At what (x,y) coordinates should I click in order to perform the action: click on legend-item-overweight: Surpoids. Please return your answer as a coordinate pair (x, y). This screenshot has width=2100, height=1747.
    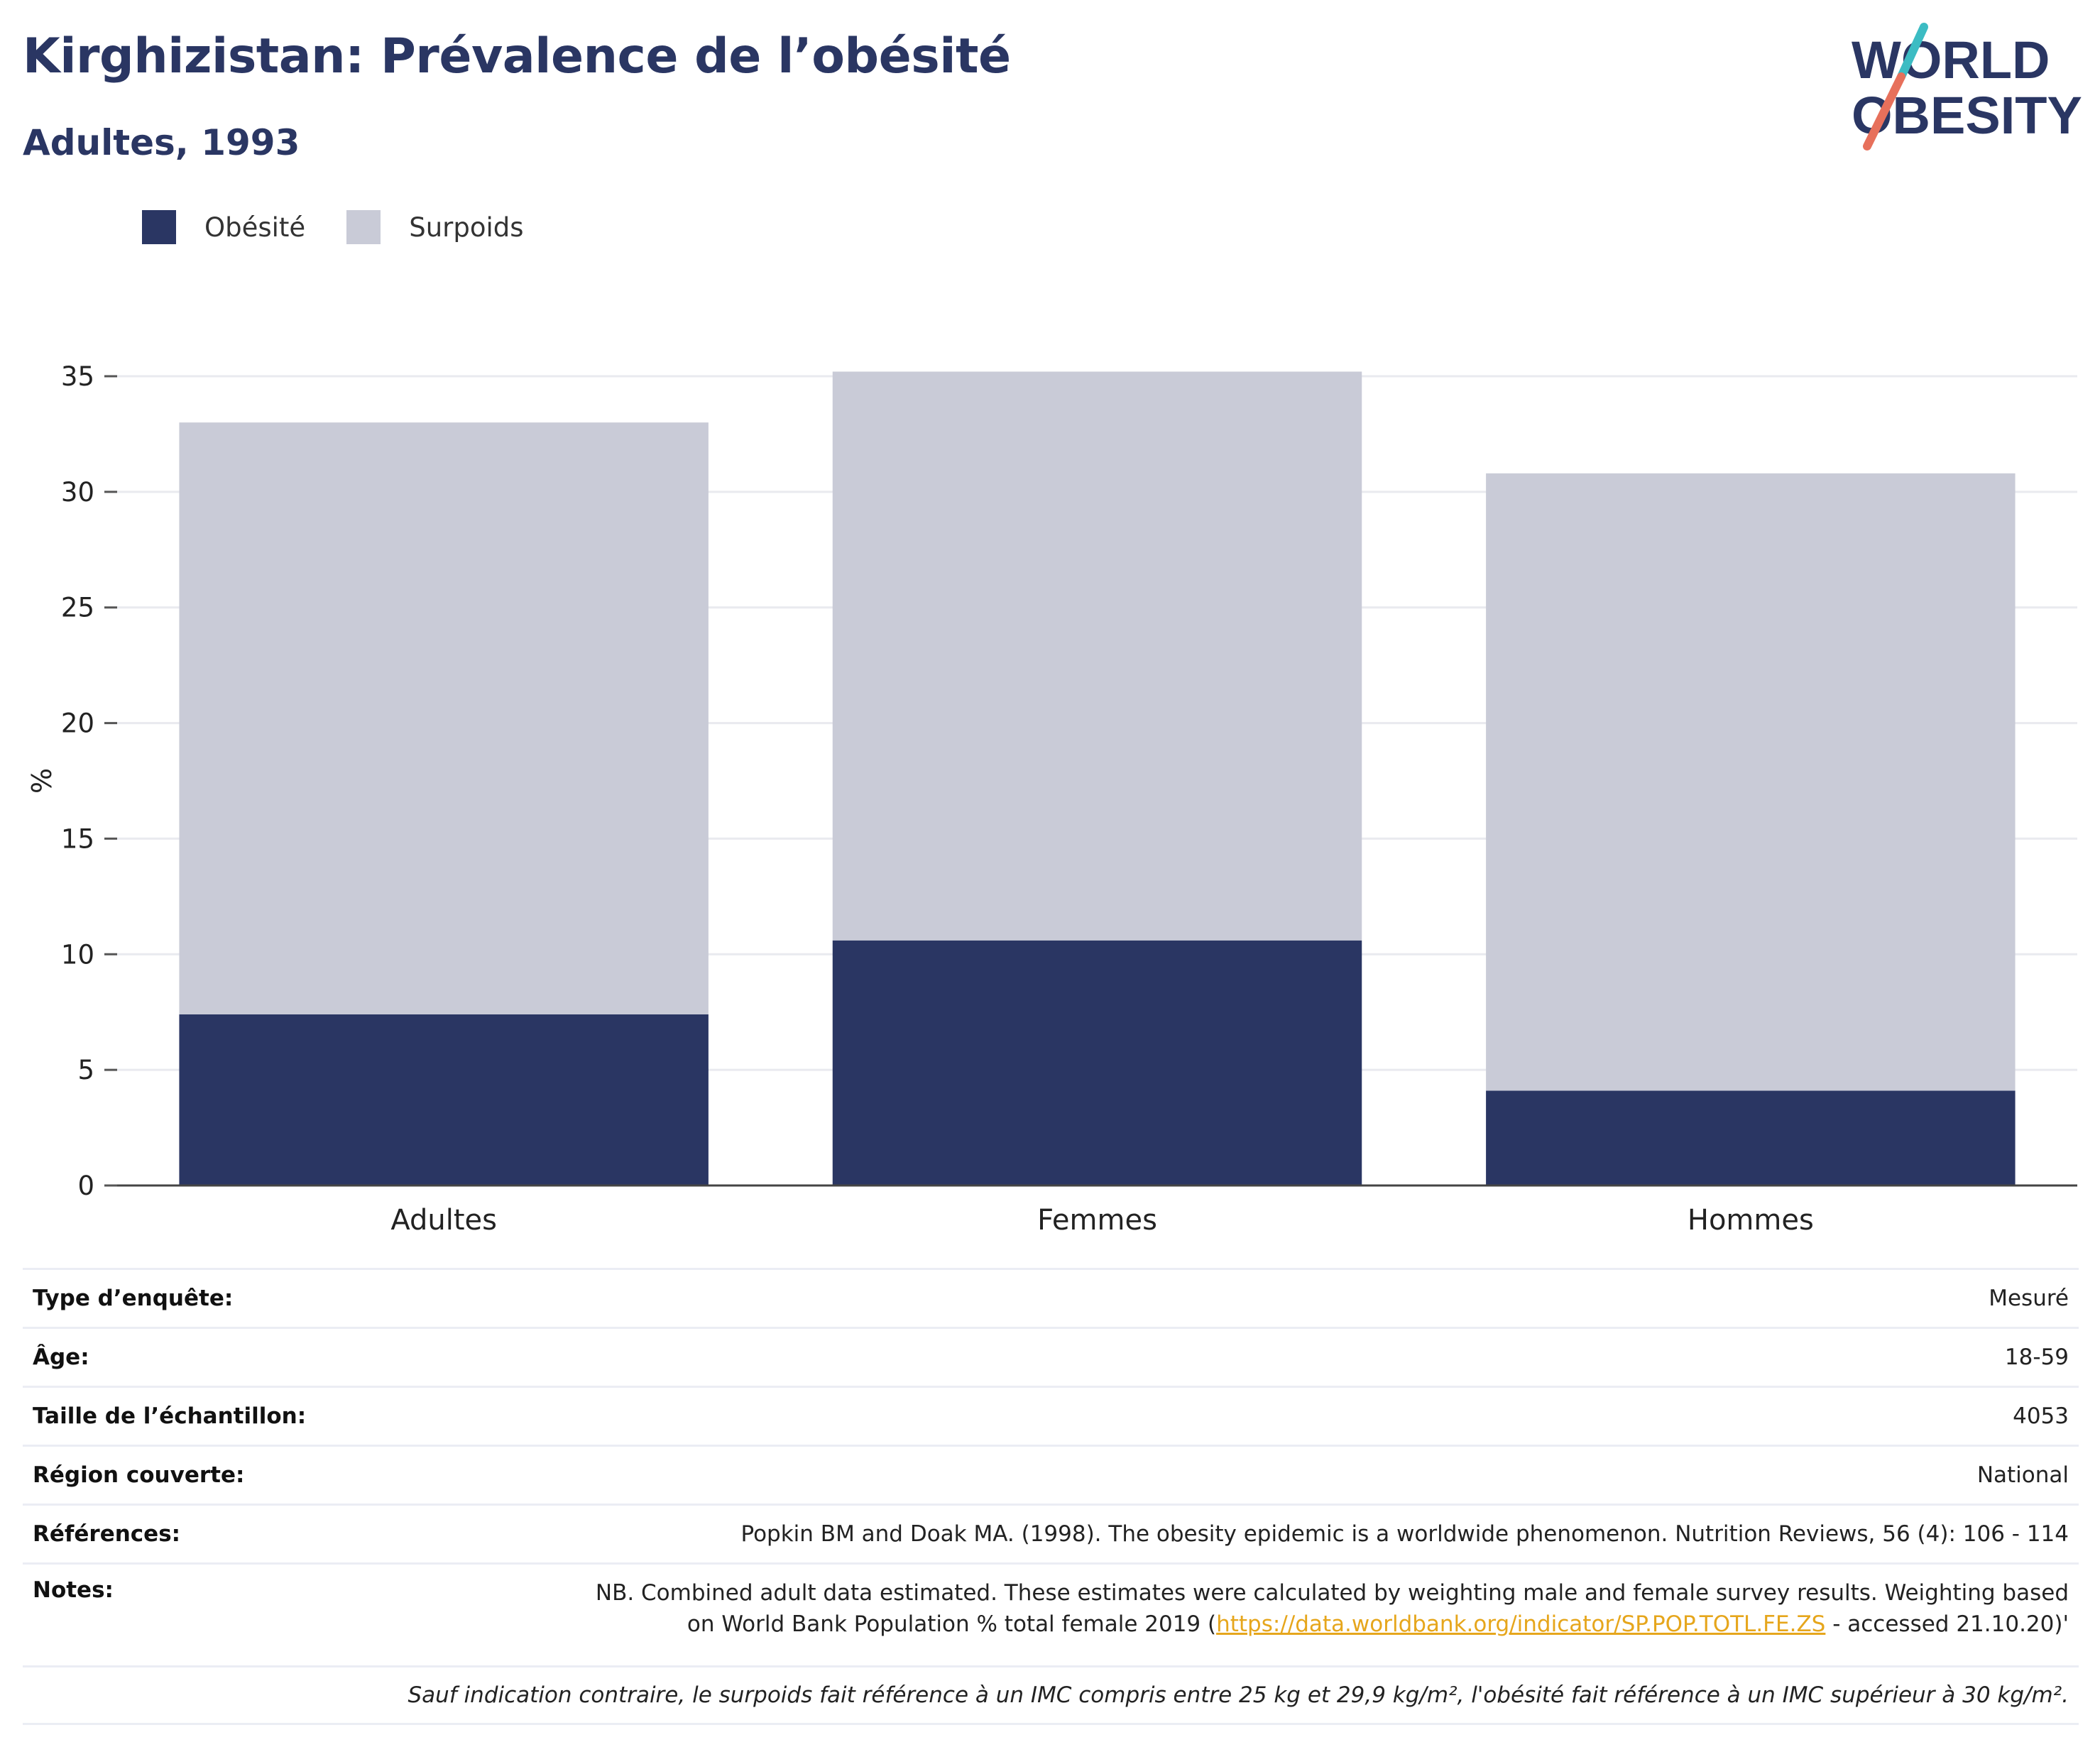
    Looking at the image, I should click on (435, 227).